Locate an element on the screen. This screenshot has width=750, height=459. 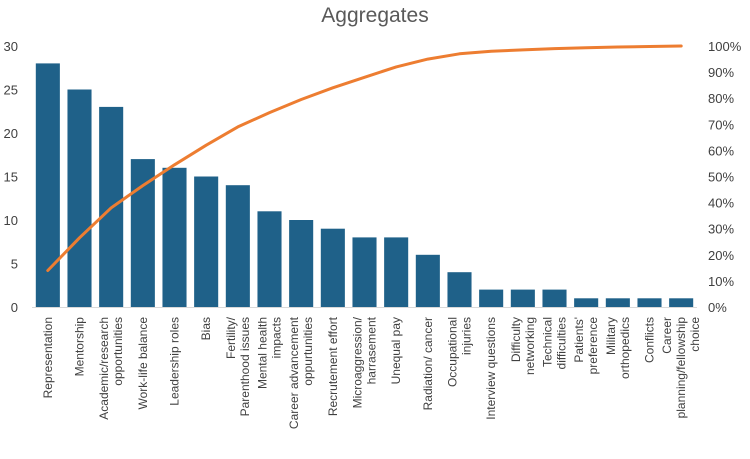
x-tick-label: Interview questions is located at coordinates (491, 368).